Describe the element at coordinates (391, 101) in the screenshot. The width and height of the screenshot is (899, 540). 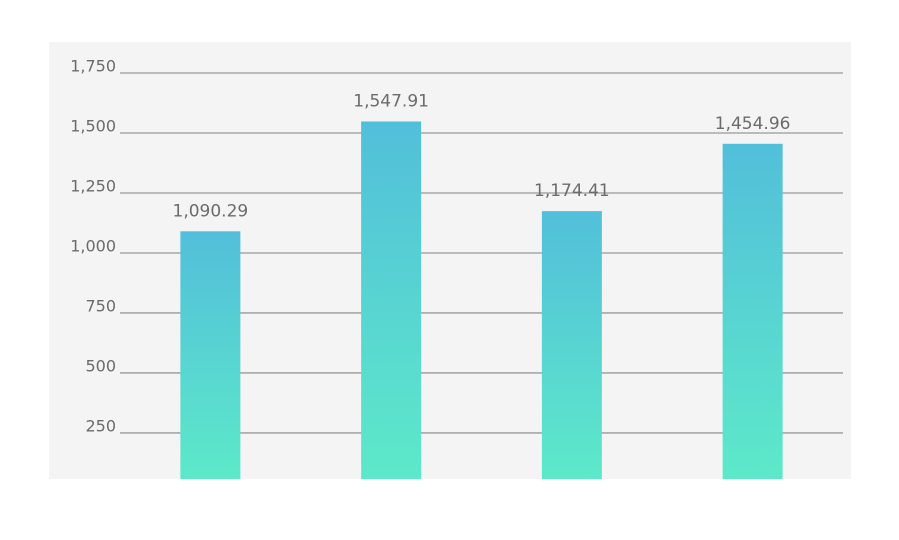
I see `value-label: 1,547.91` at that location.